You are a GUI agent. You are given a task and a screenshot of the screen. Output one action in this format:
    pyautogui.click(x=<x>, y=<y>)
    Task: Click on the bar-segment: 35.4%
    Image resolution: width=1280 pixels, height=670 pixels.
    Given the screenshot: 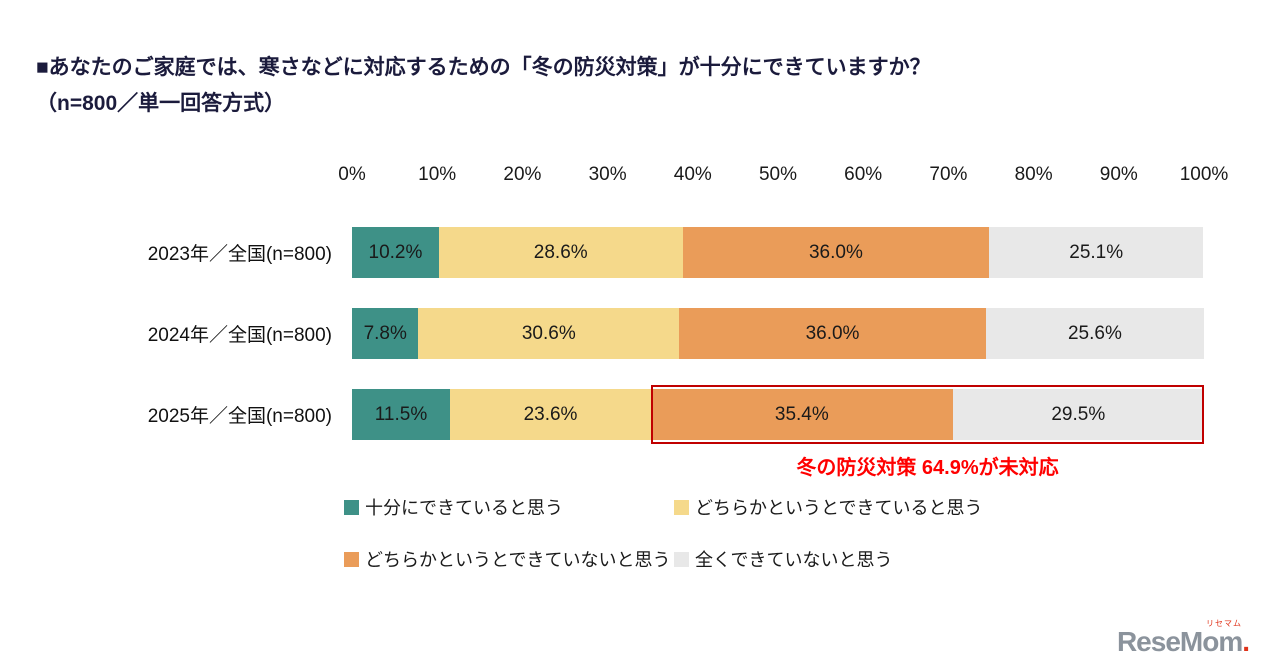 What is the action you would take?
    pyautogui.click(x=802, y=414)
    